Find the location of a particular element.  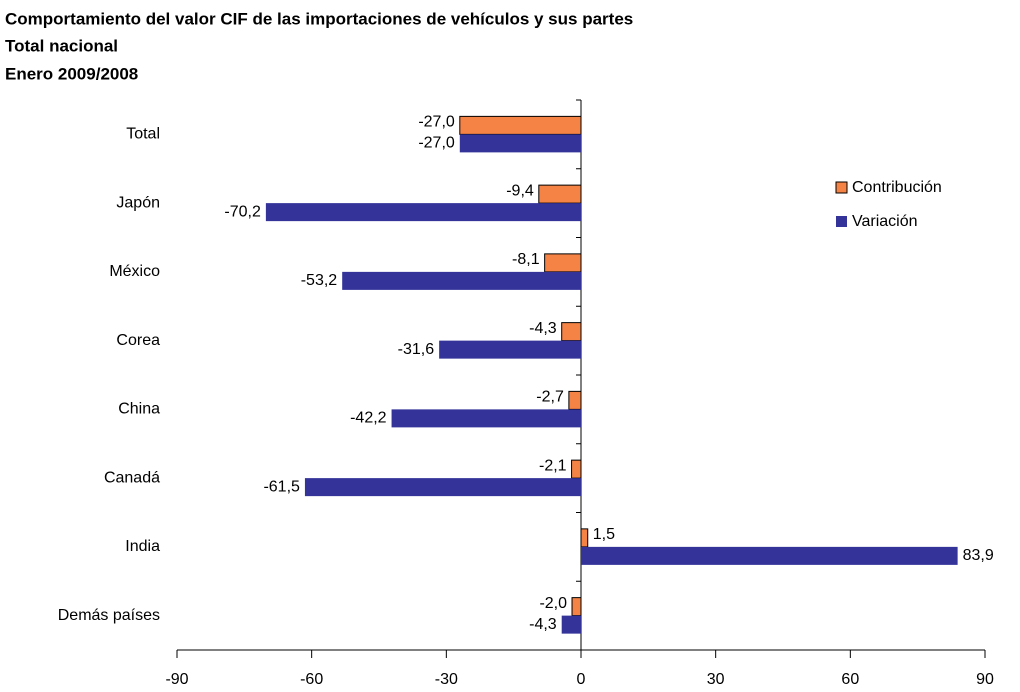

x-tick-label: 30 is located at coordinates (716, 679).